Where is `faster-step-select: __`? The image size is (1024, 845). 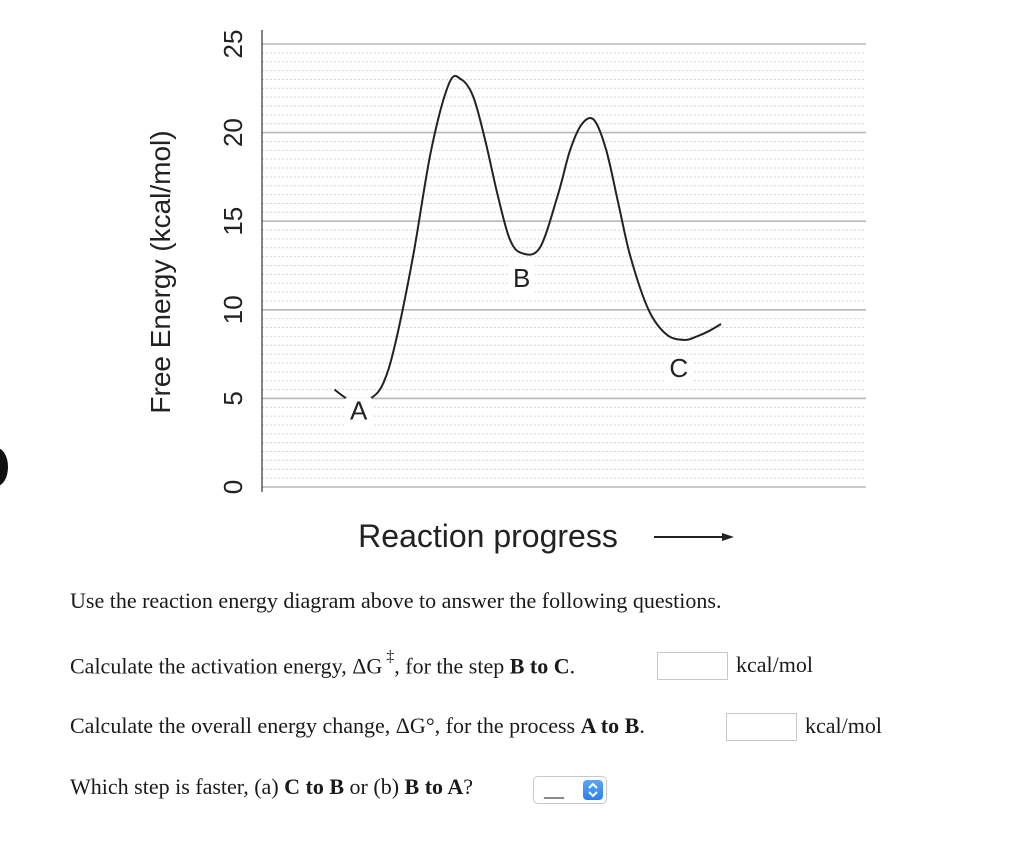 faster-step-select: __ is located at coordinates (570, 790).